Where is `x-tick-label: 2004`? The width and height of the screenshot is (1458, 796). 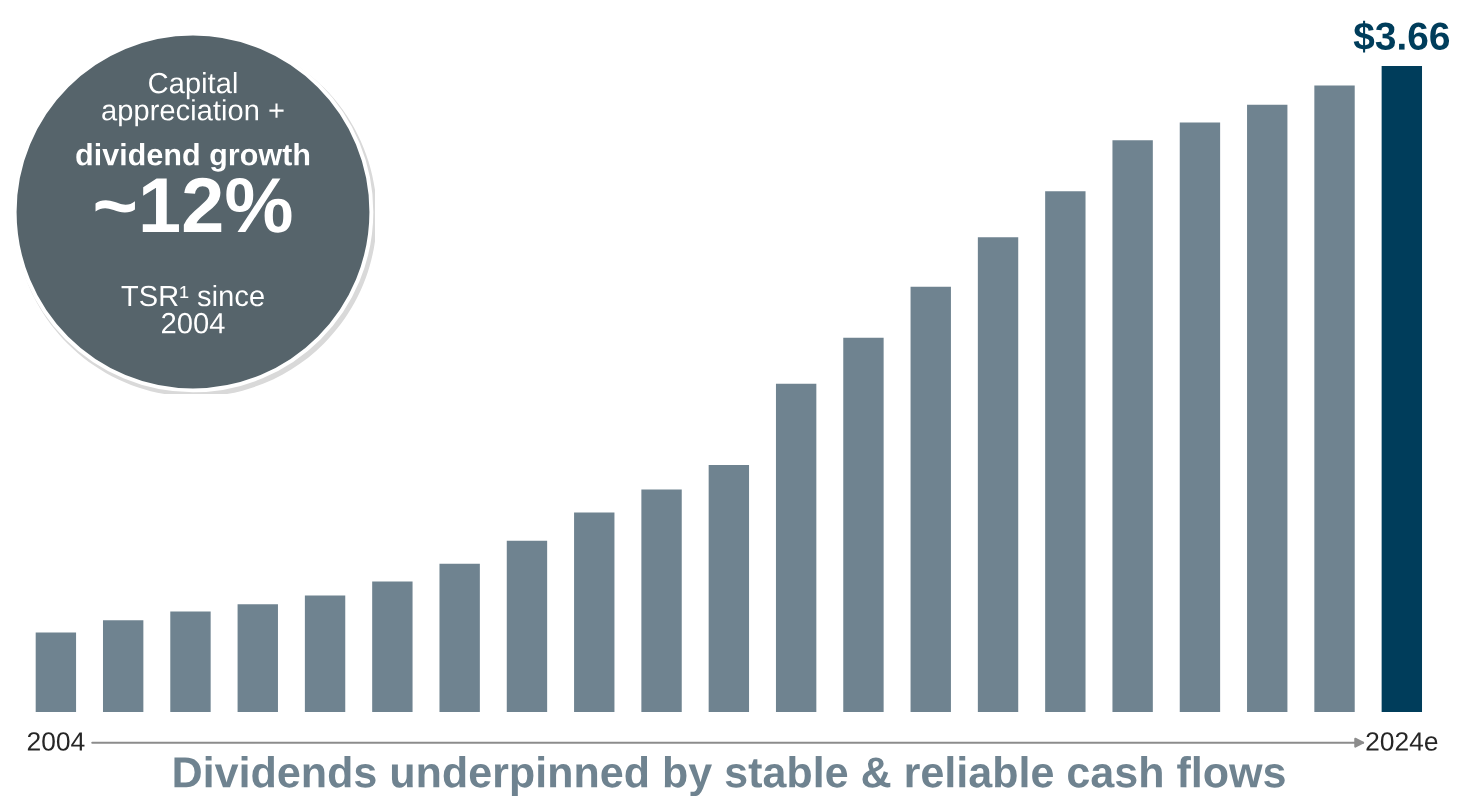 x-tick-label: 2004 is located at coordinates (56, 741).